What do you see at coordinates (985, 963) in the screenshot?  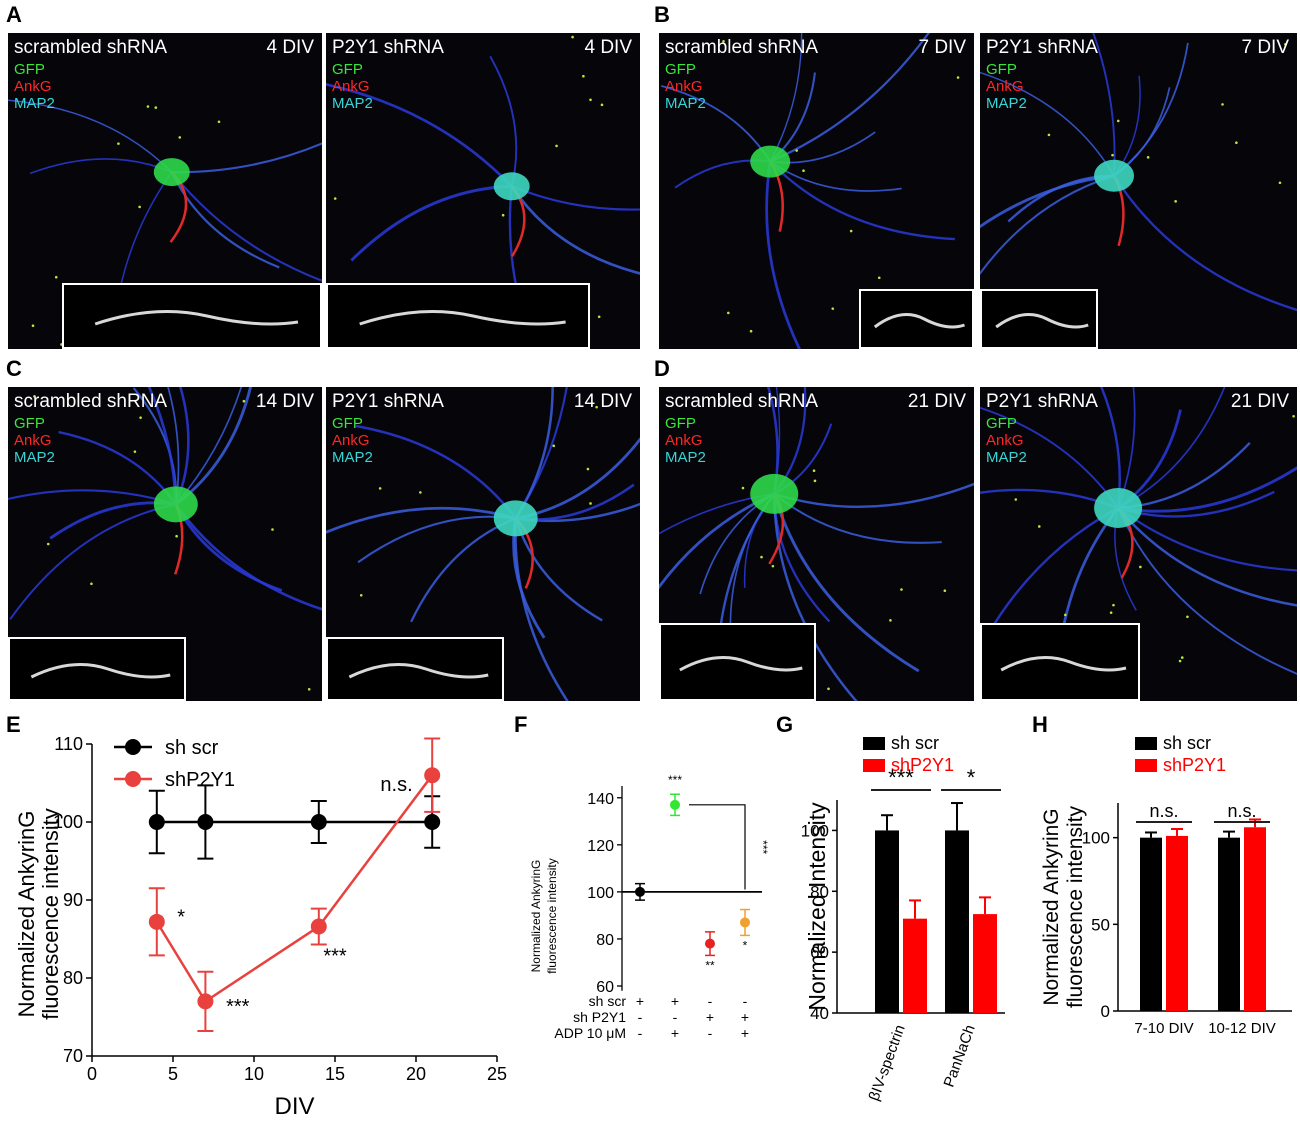 I see `bar` at bounding box center [985, 963].